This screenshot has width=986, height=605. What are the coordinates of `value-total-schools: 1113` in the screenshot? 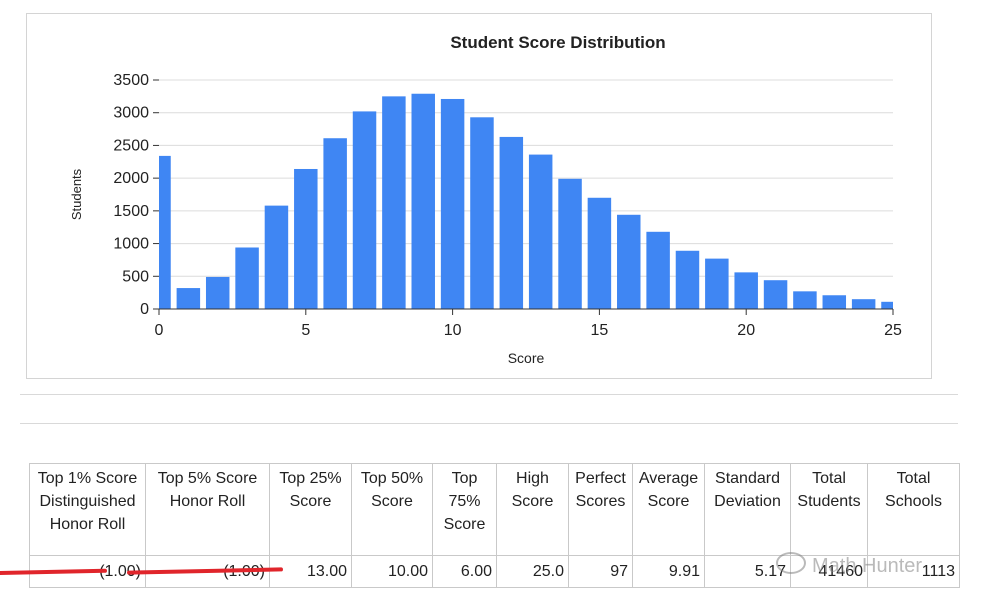 It's located at (913, 571).